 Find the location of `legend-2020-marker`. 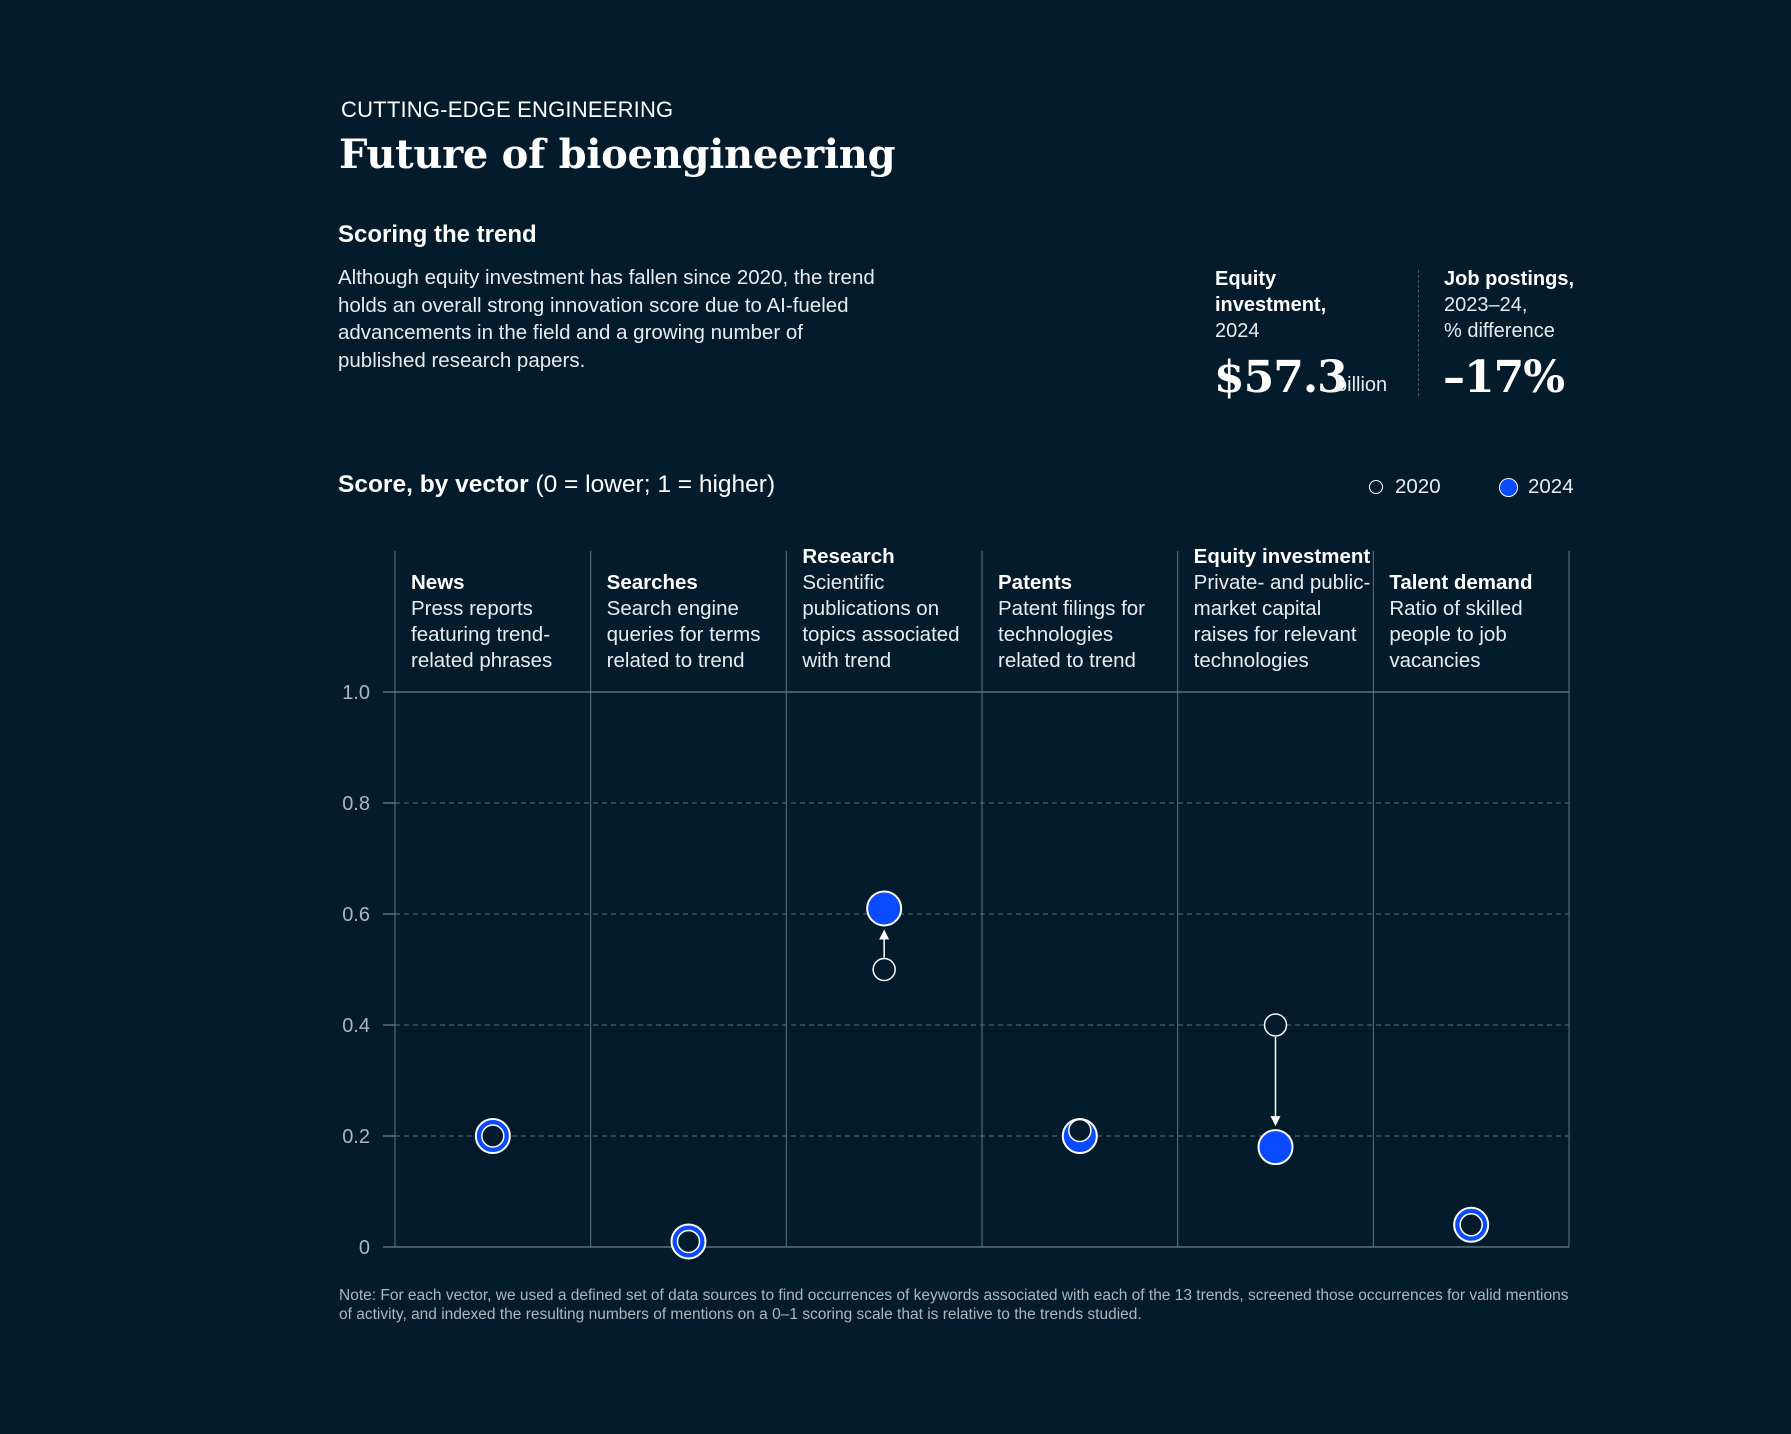

legend-2020-marker is located at coordinates (1376, 487).